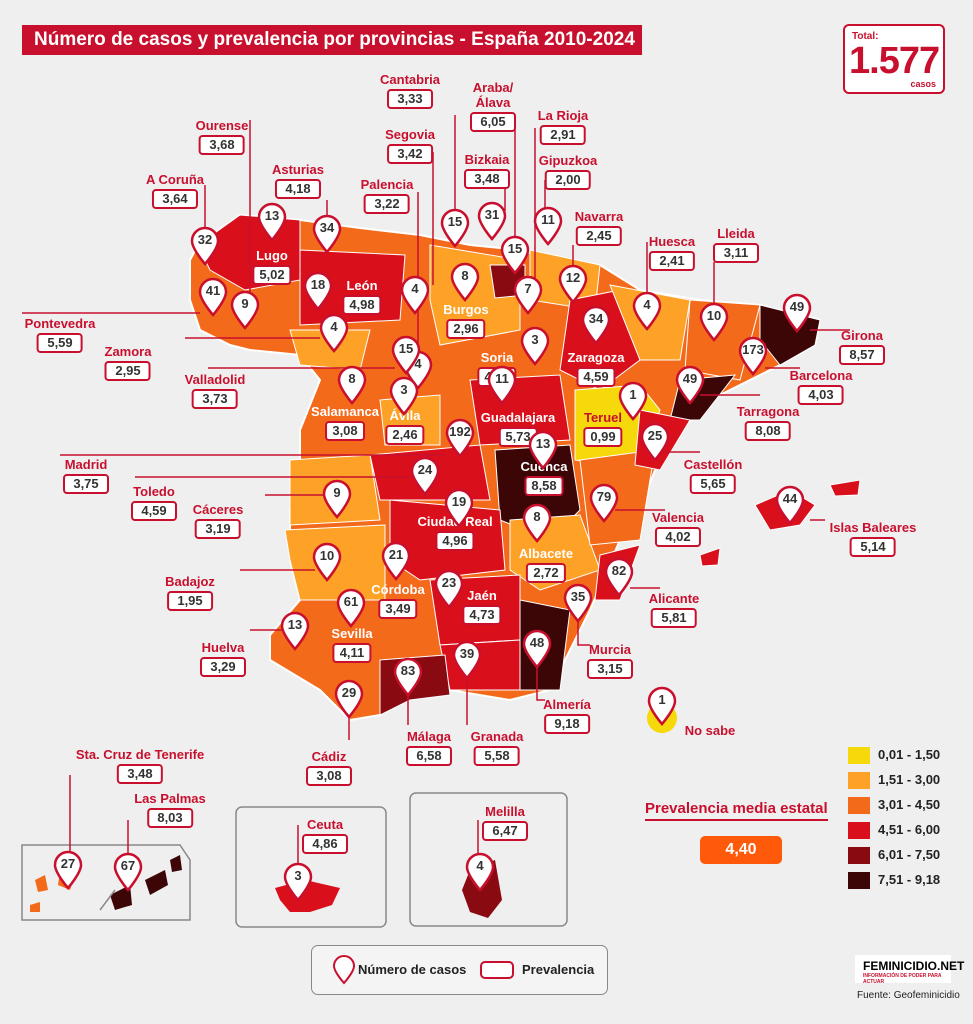  I want to click on legend-range: 4,51 - 6,00, so click(909, 829).